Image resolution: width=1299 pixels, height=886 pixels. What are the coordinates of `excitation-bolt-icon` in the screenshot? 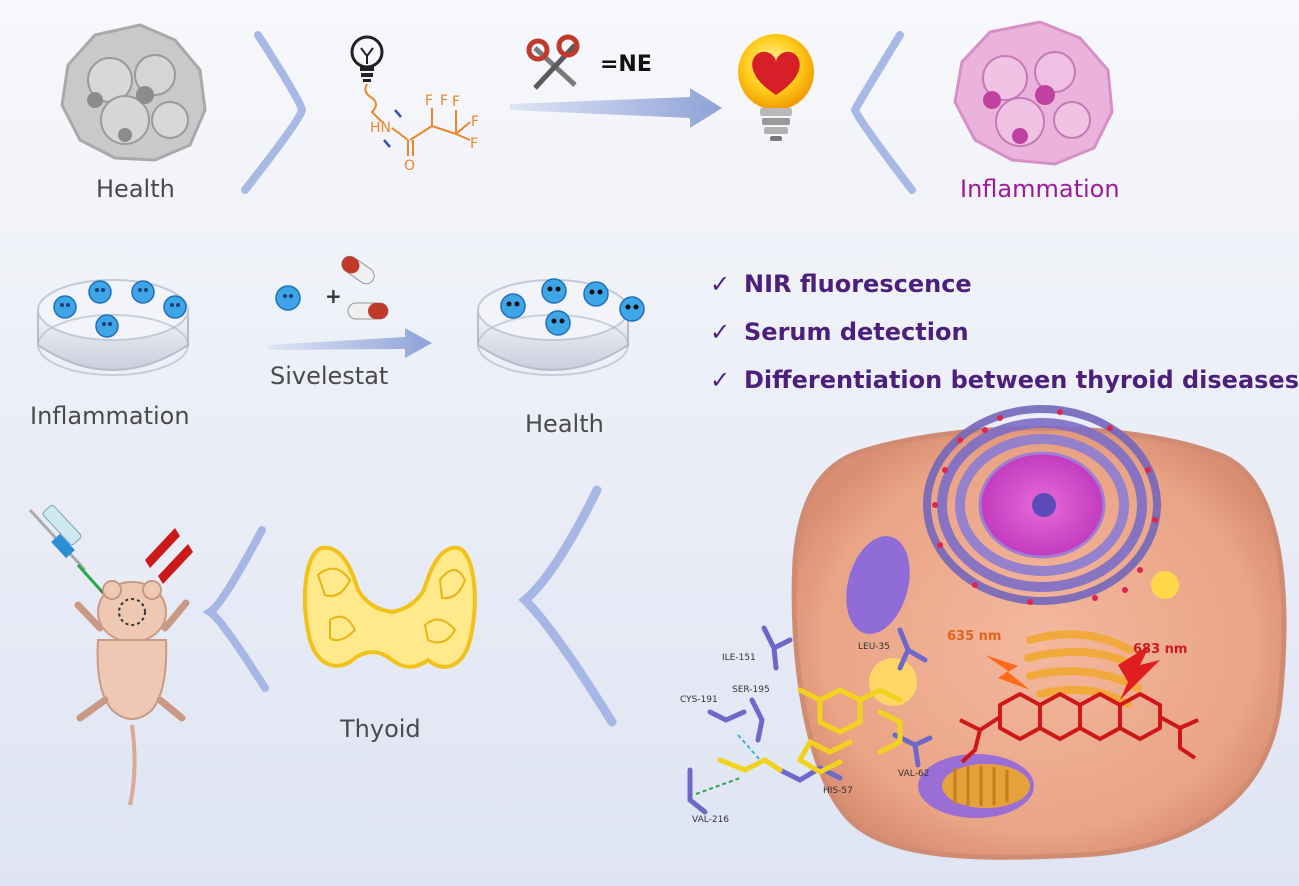 It's located at (1007, 672).